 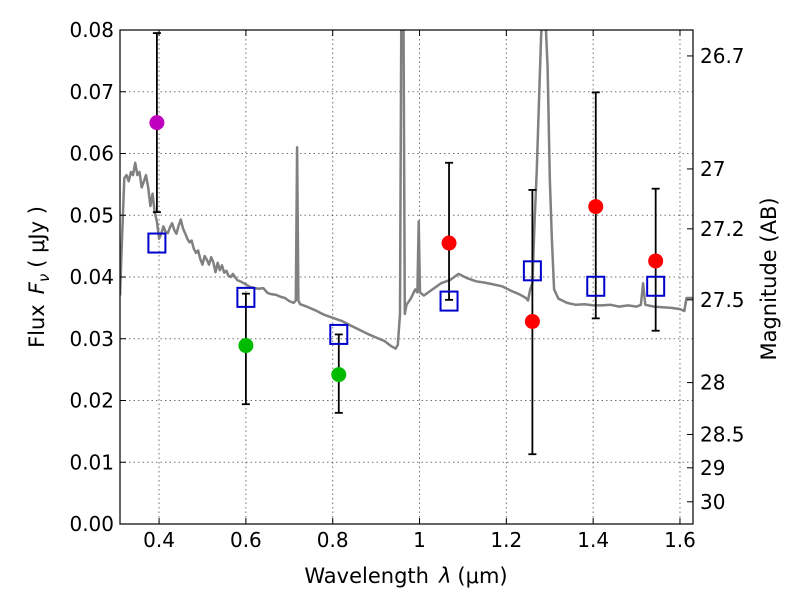 I want to click on y-tick-label: 0.01, so click(x=91, y=462).